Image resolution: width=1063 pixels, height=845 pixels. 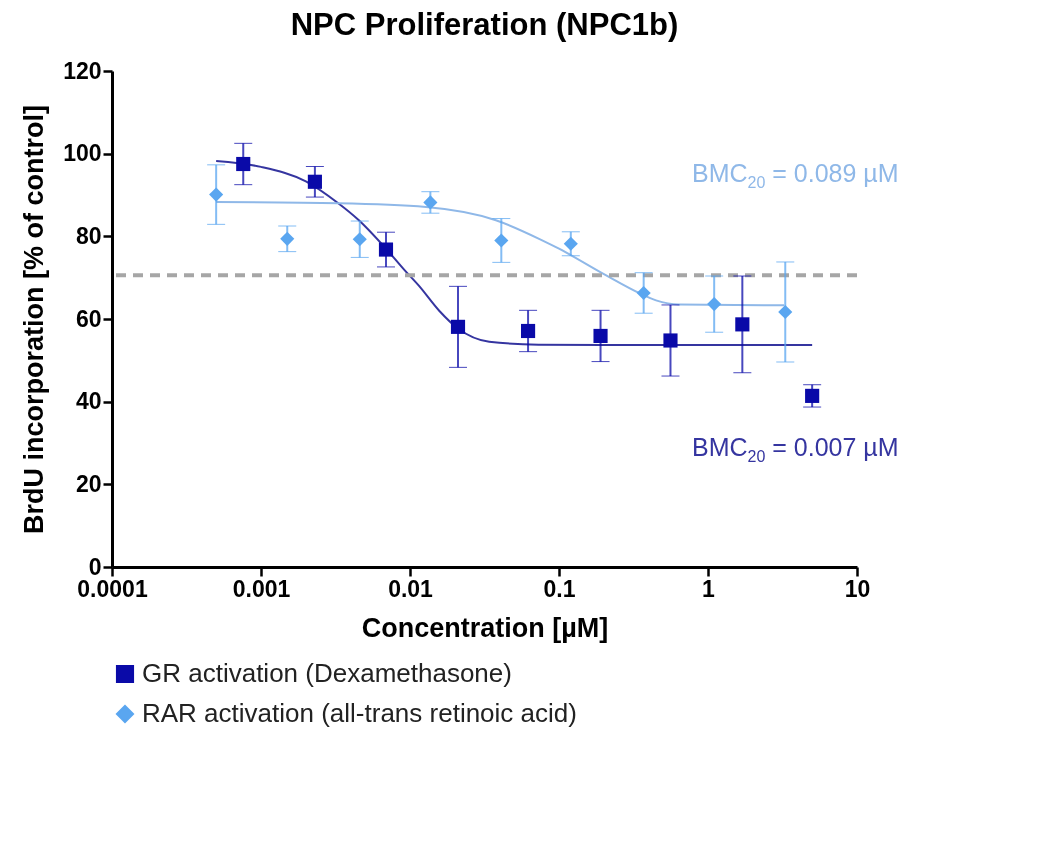 I want to click on annotation-text: BMC$_{20}$ = 0.089 µM, so click(x=795, y=175).